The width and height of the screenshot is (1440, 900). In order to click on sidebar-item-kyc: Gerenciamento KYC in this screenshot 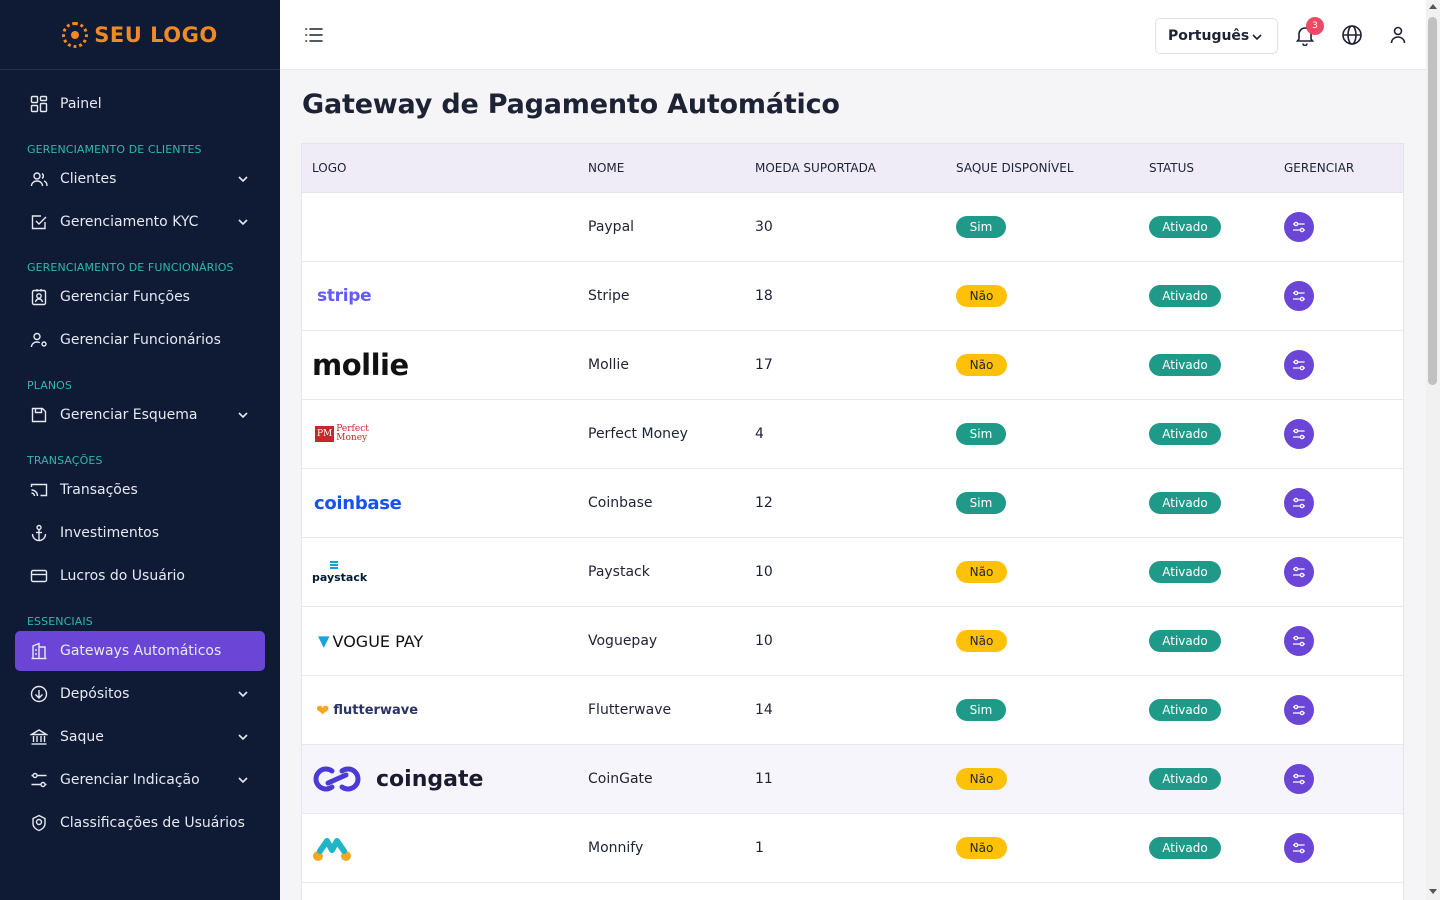, I will do `click(140, 222)`.